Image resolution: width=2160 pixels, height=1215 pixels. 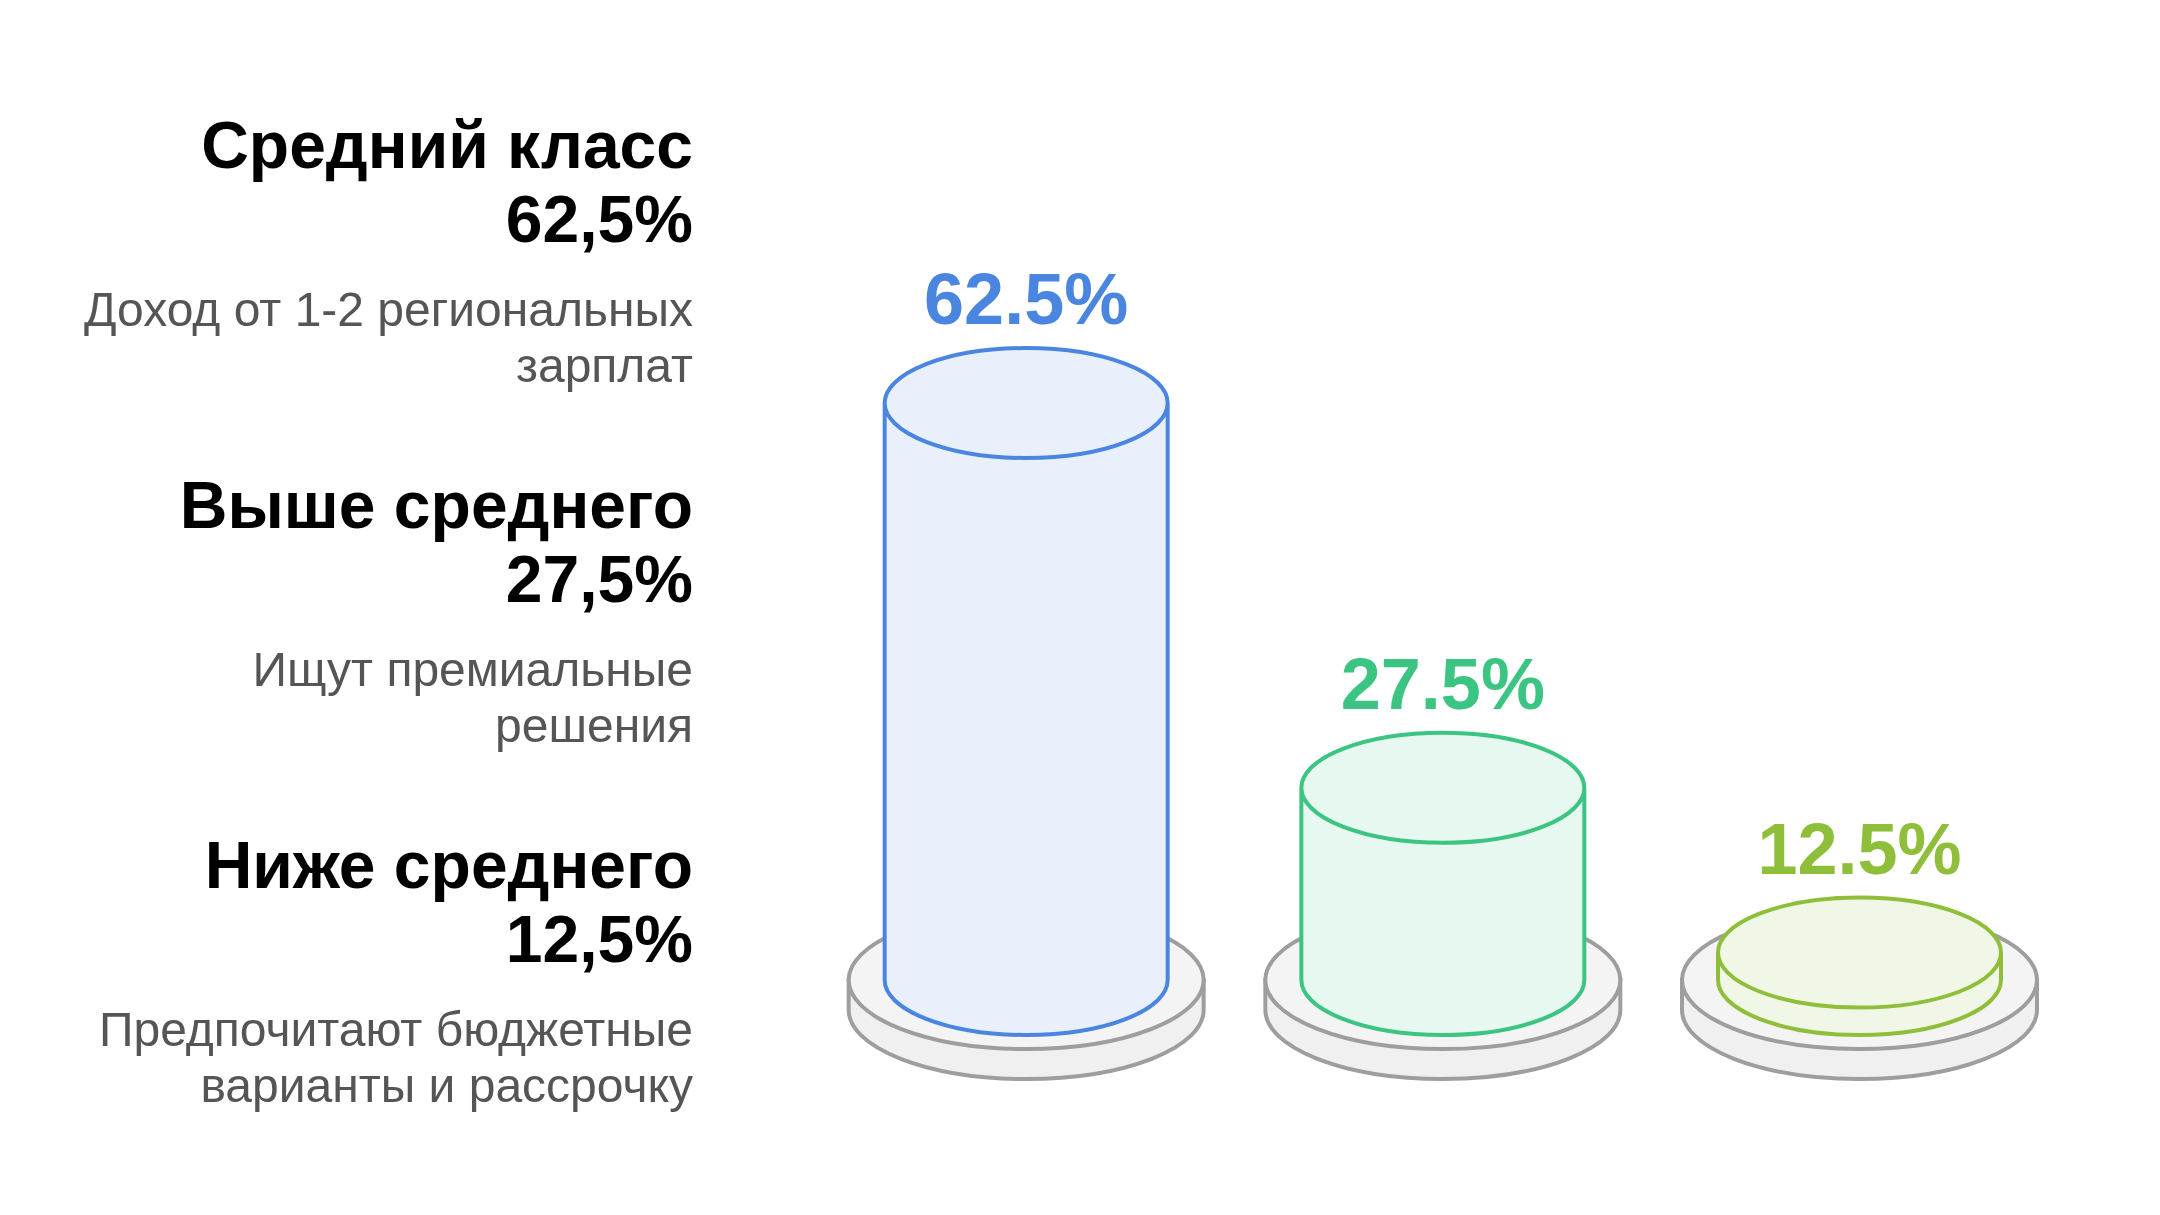 What do you see at coordinates (598, 579) in the screenshot?
I see `text: 27,5%` at bounding box center [598, 579].